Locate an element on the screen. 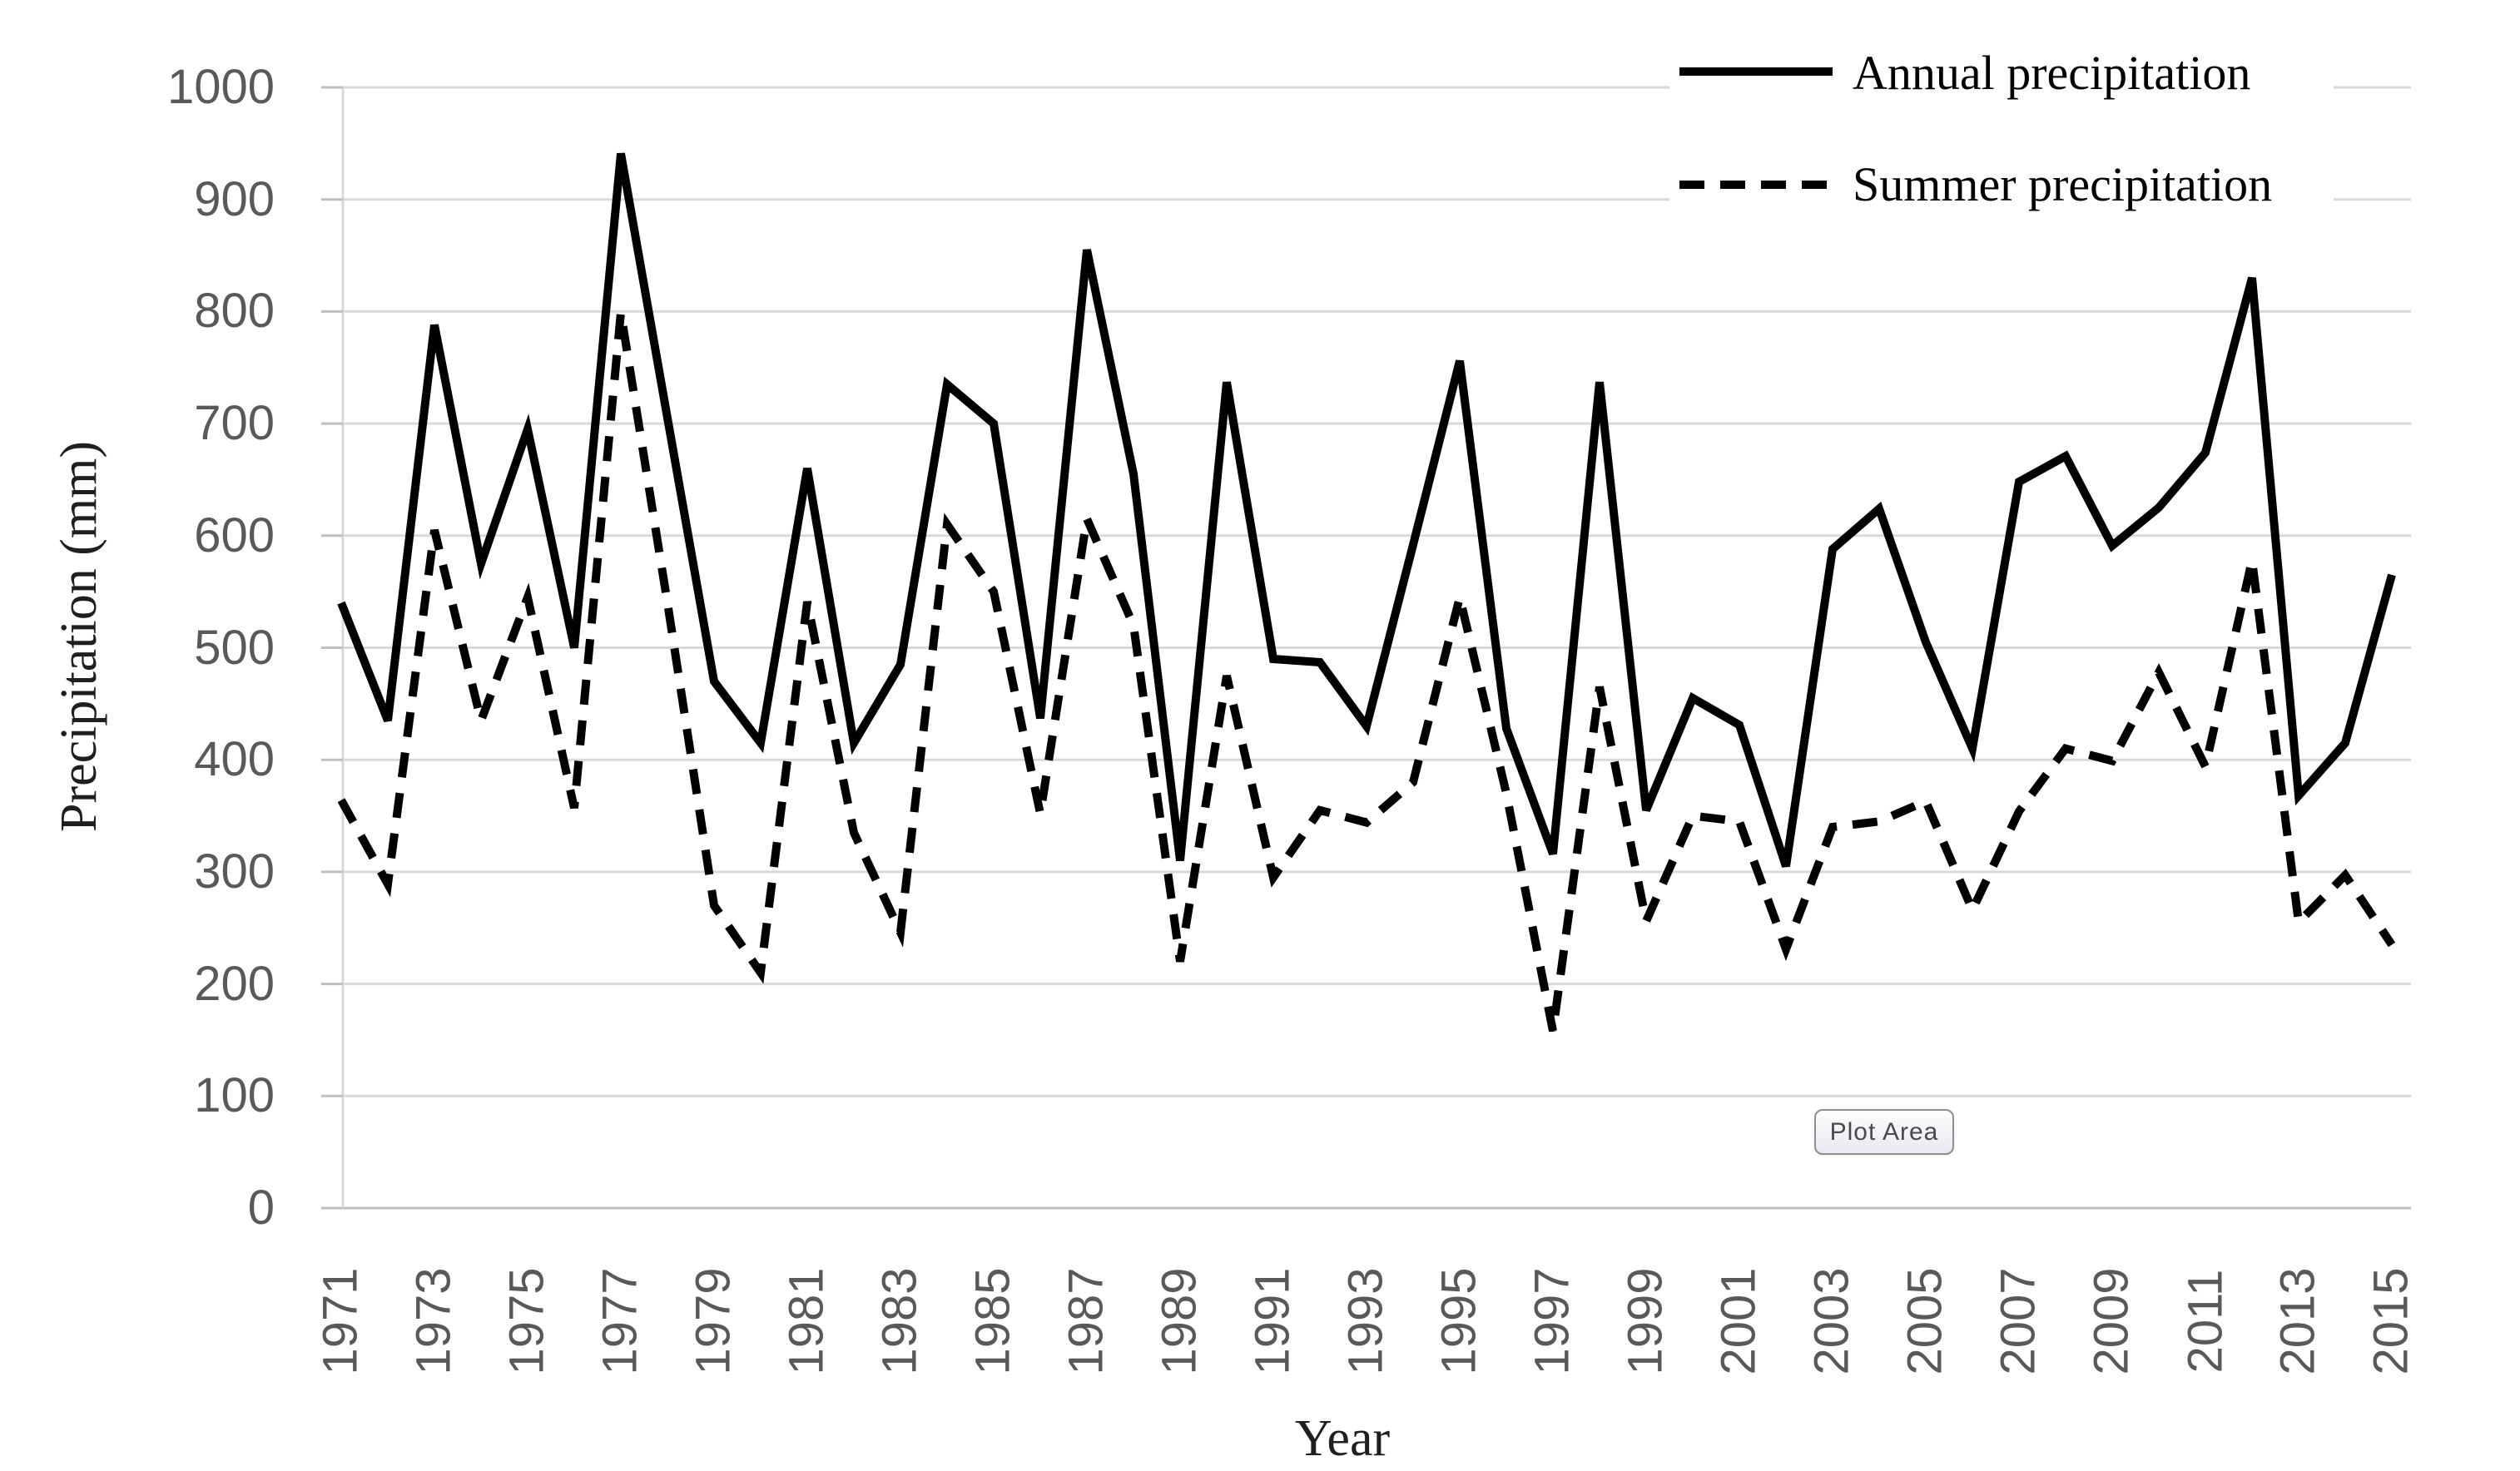 The width and height of the screenshot is (2520, 1471). y-tick-label-700: 700 is located at coordinates (234, 423).